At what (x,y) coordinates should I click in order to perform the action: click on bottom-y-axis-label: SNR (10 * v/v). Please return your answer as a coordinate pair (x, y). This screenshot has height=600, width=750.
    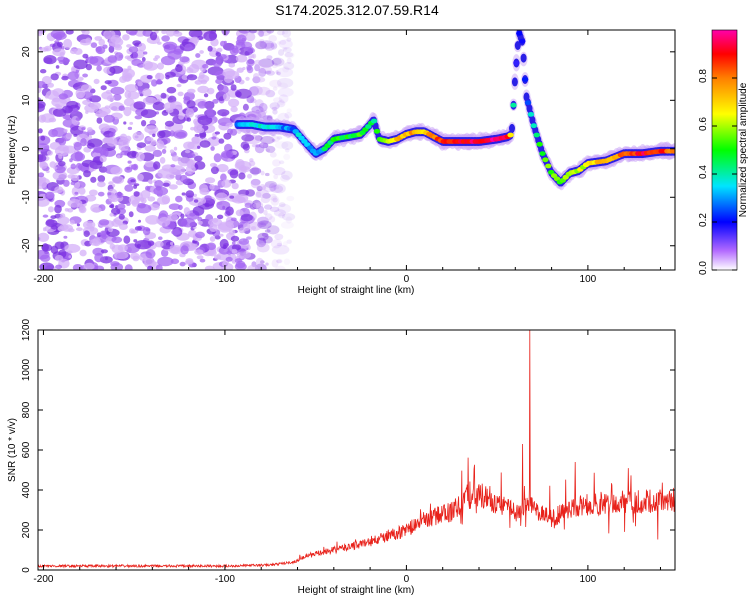
    Looking at the image, I should click on (12, 450).